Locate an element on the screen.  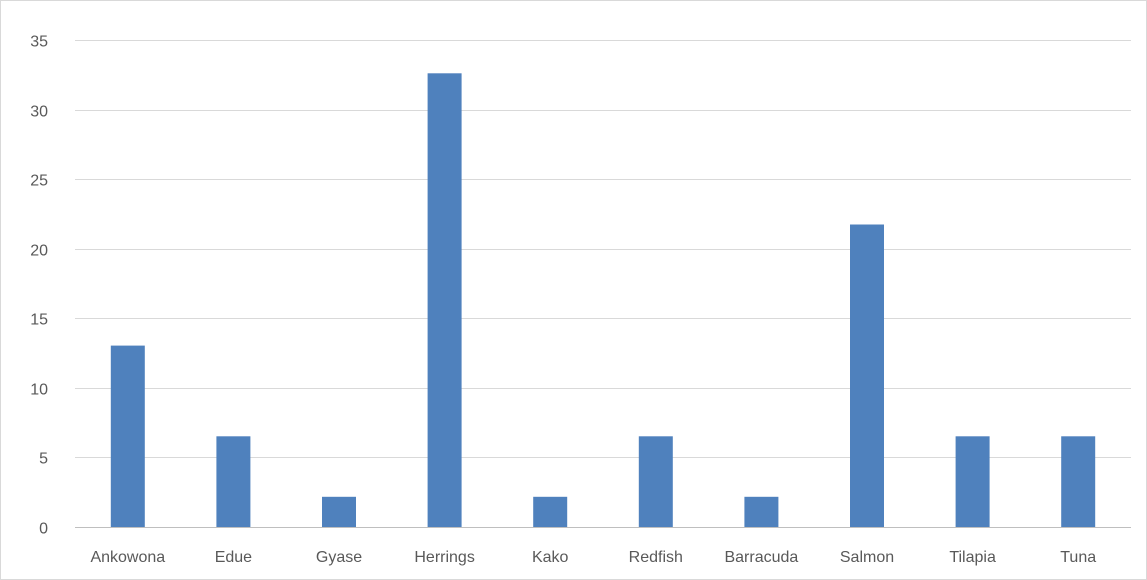
x-tick-label: Kako is located at coordinates (550, 557).